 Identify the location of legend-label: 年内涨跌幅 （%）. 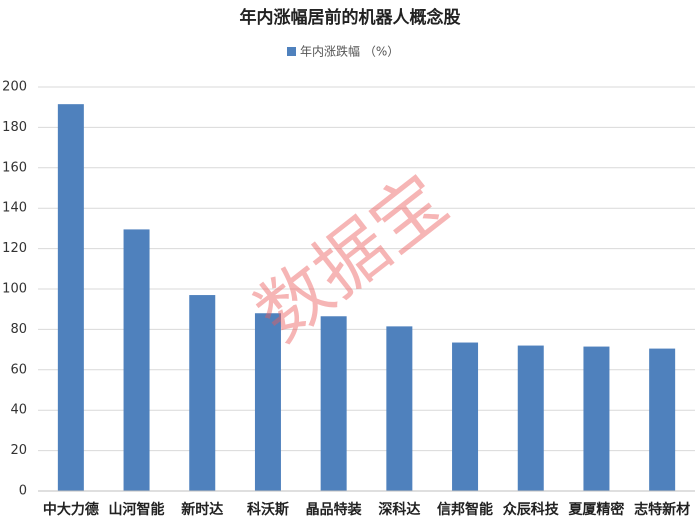
(349, 51).